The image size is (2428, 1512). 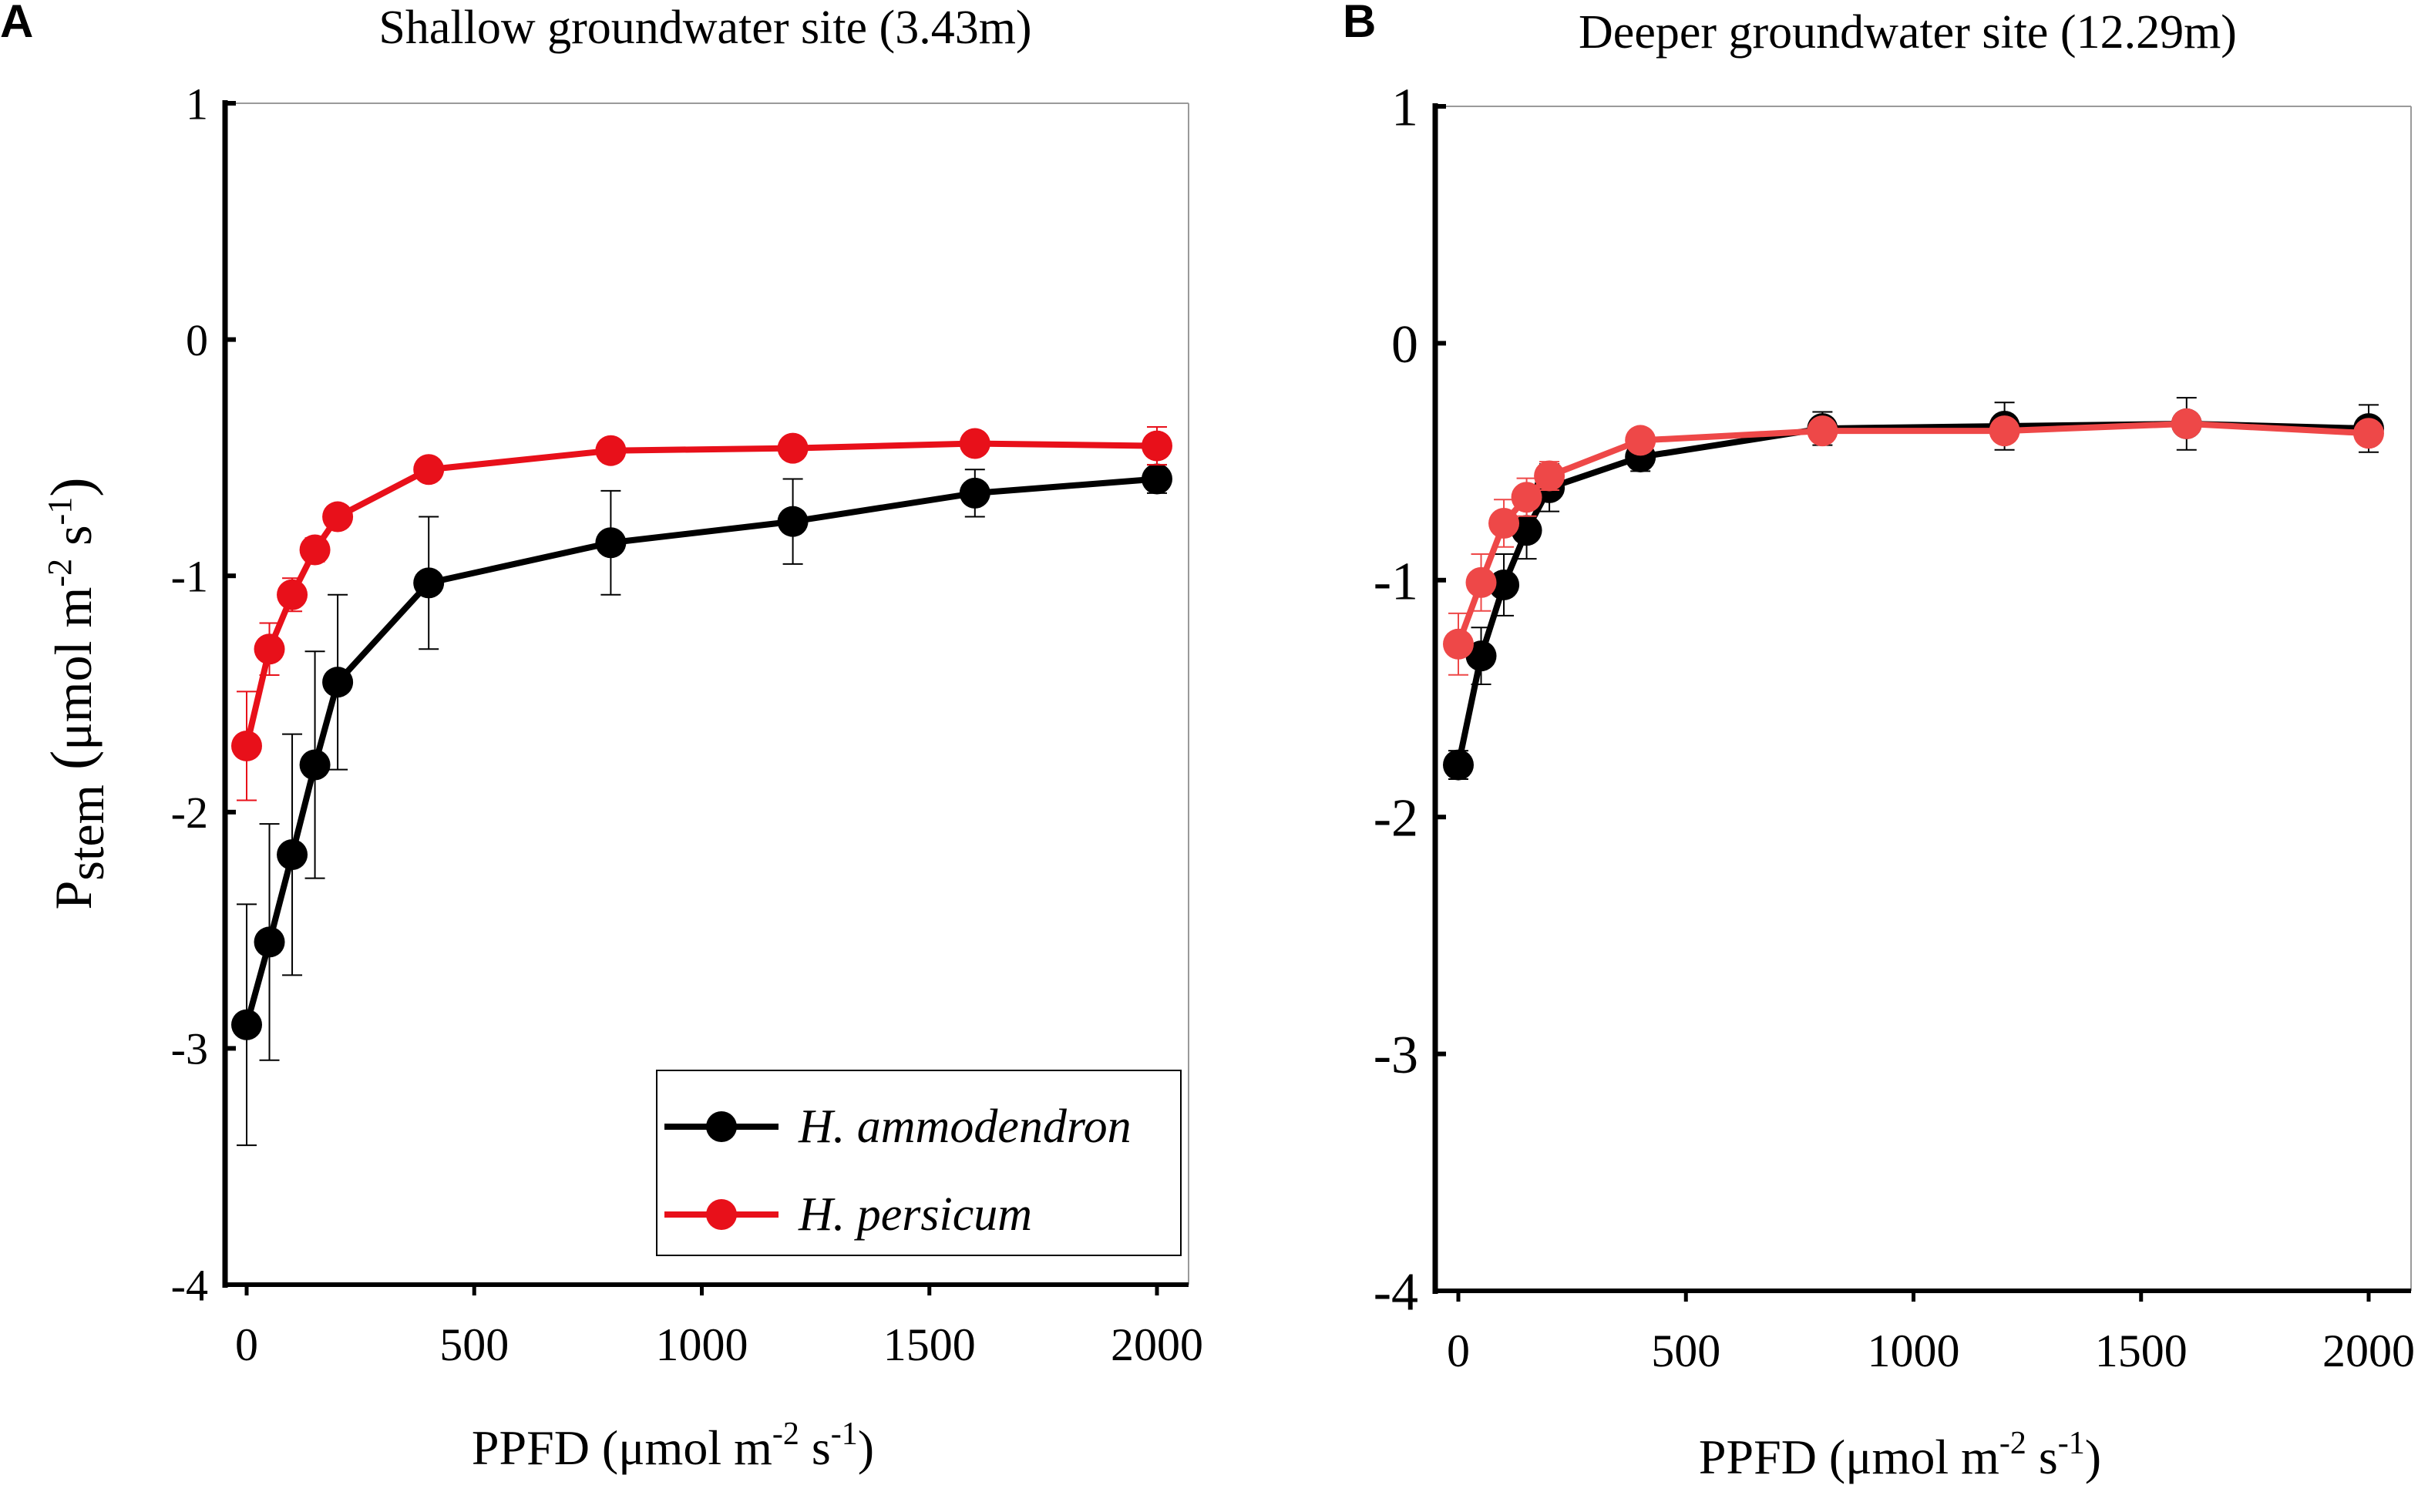 What do you see at coordinates (1849, 1457) in the screenshot?
I see `x-label-b-main: PPFD (μmol m` at bounding box center [1849, 1457].